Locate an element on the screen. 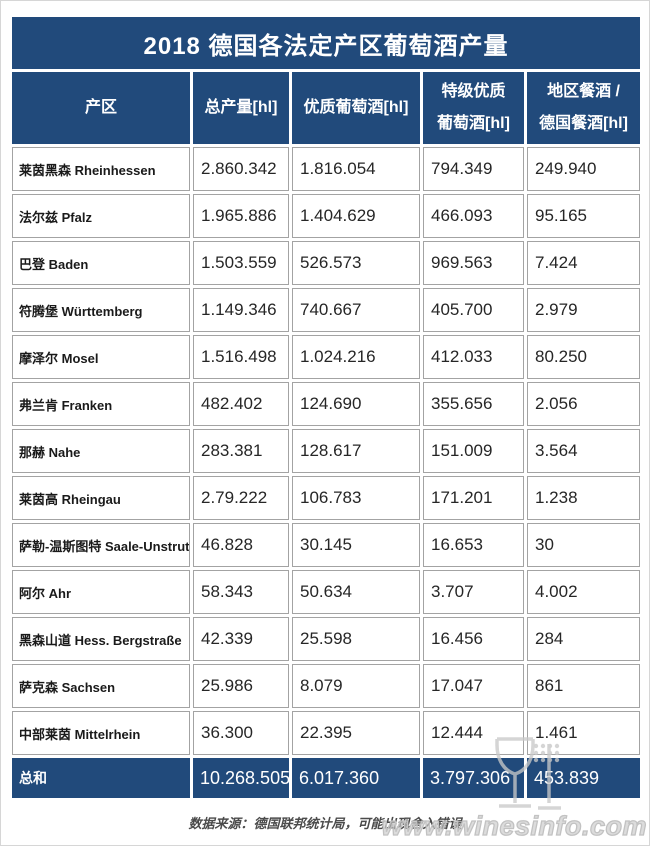  value-cell: 482.402 is located at coordinates (241, 404).